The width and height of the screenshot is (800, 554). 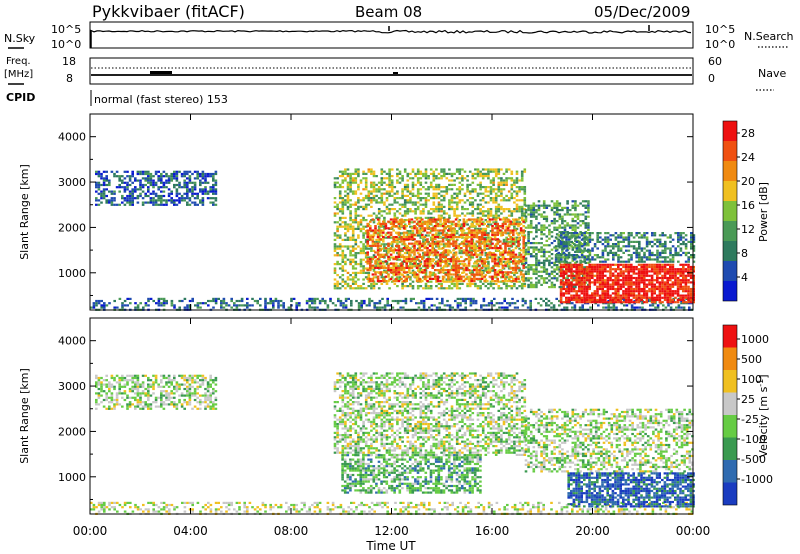 I want to click on power-echo-region, so click(x=625, y=247).